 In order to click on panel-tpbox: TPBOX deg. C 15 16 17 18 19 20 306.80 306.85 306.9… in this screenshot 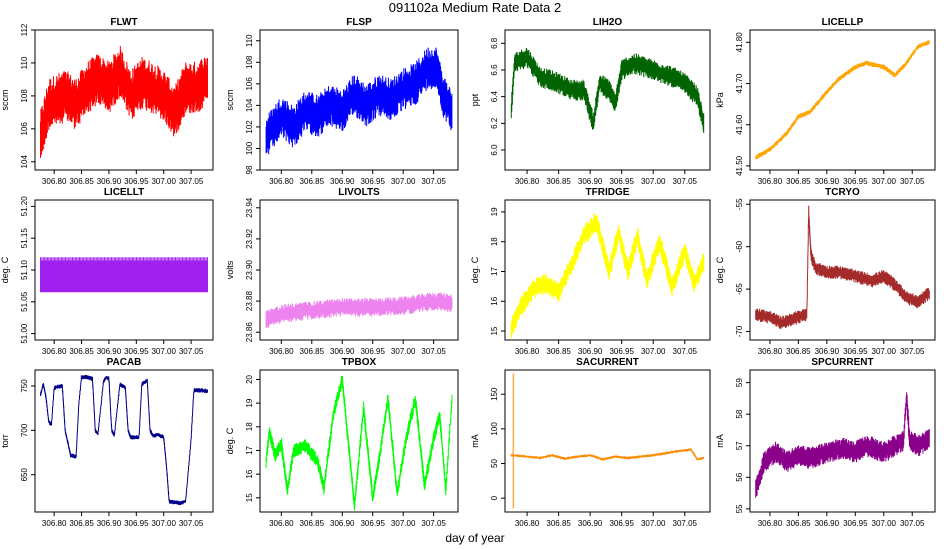, I will do `click(342, 442)`.